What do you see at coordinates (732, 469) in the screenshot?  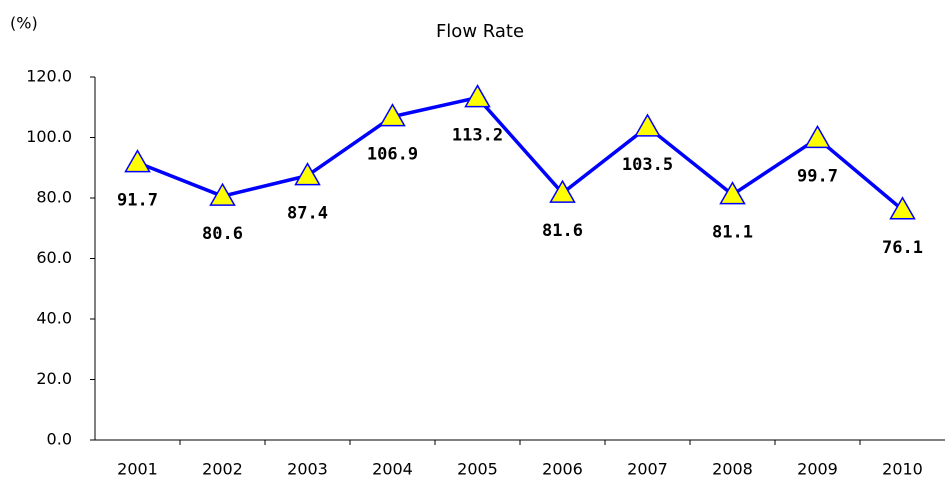 I see `x-tick-label: 2008` at bounding box center [732, 469].